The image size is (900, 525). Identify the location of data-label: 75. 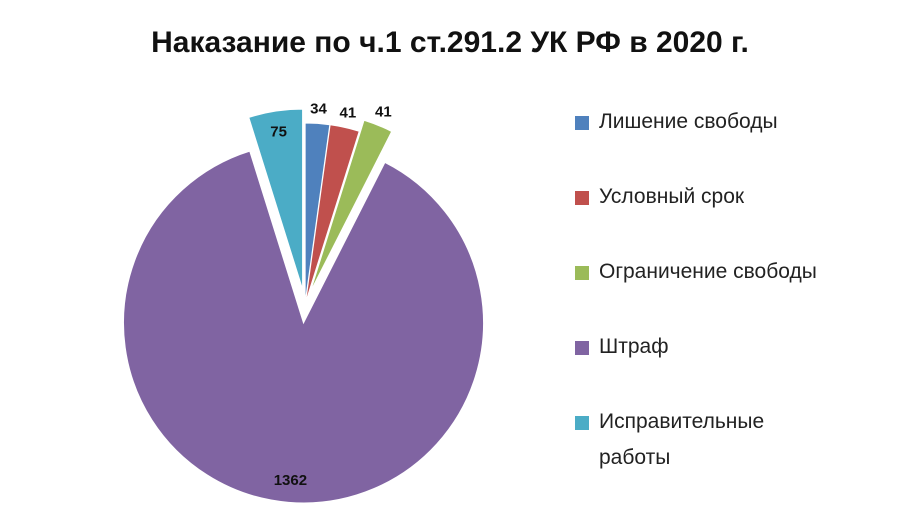
(278, 132).